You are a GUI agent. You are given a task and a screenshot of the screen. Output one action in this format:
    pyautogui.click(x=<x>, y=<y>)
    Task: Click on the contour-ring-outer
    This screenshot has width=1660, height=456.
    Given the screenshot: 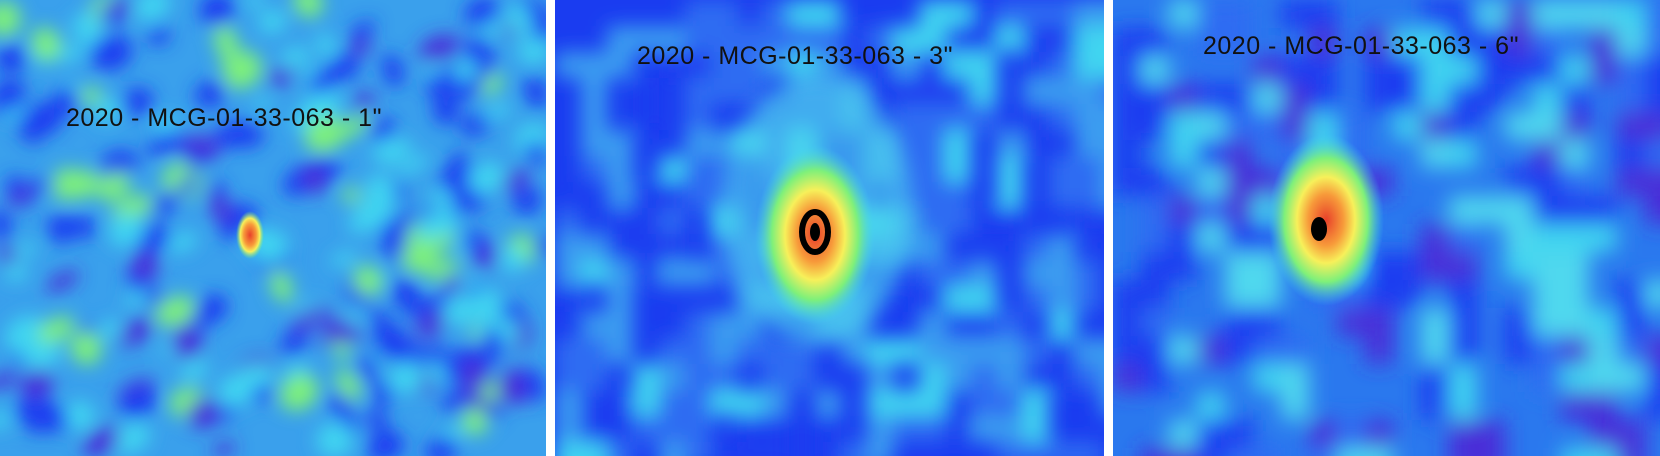 What is the action you would take?
    pyautogui.click(x=815, y=232)
    